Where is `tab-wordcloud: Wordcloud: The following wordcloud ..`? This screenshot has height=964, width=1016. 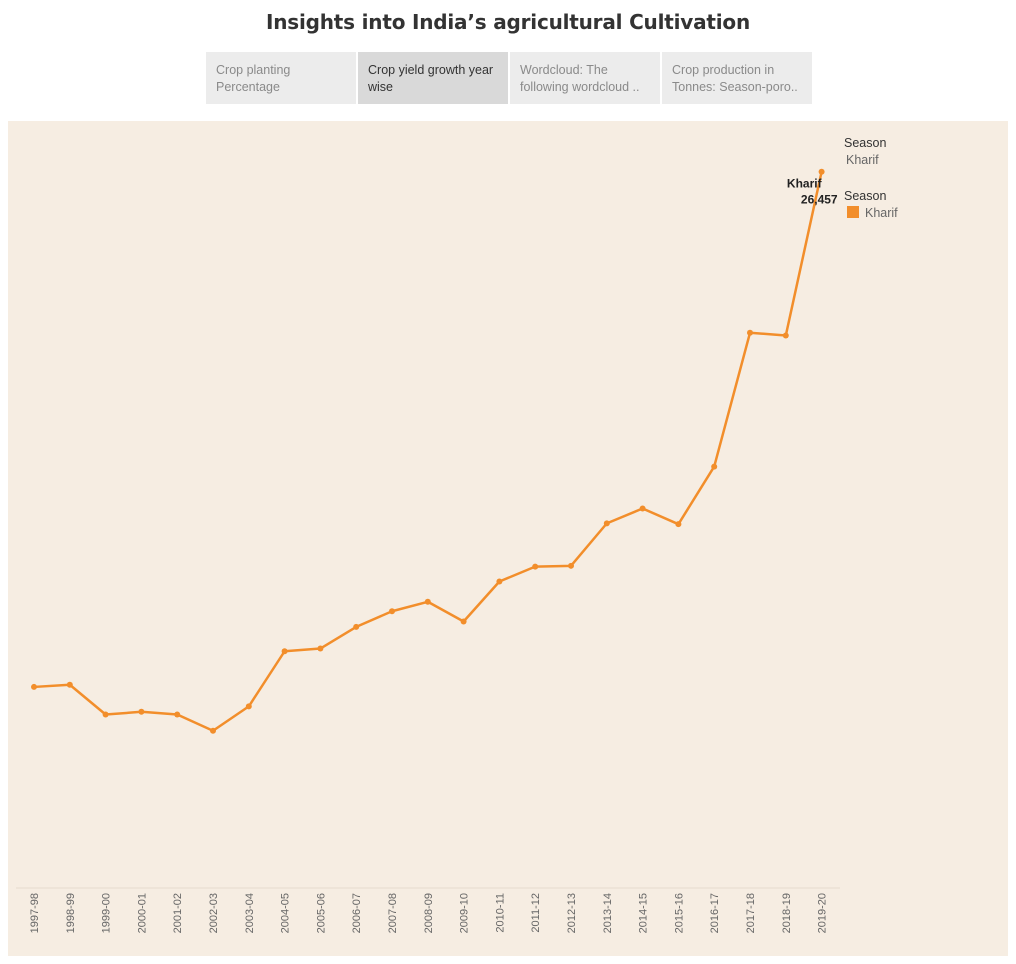
tab-wordcloud: Wordcloud: The following wordcloud .. is located at coordinates (585, 78).